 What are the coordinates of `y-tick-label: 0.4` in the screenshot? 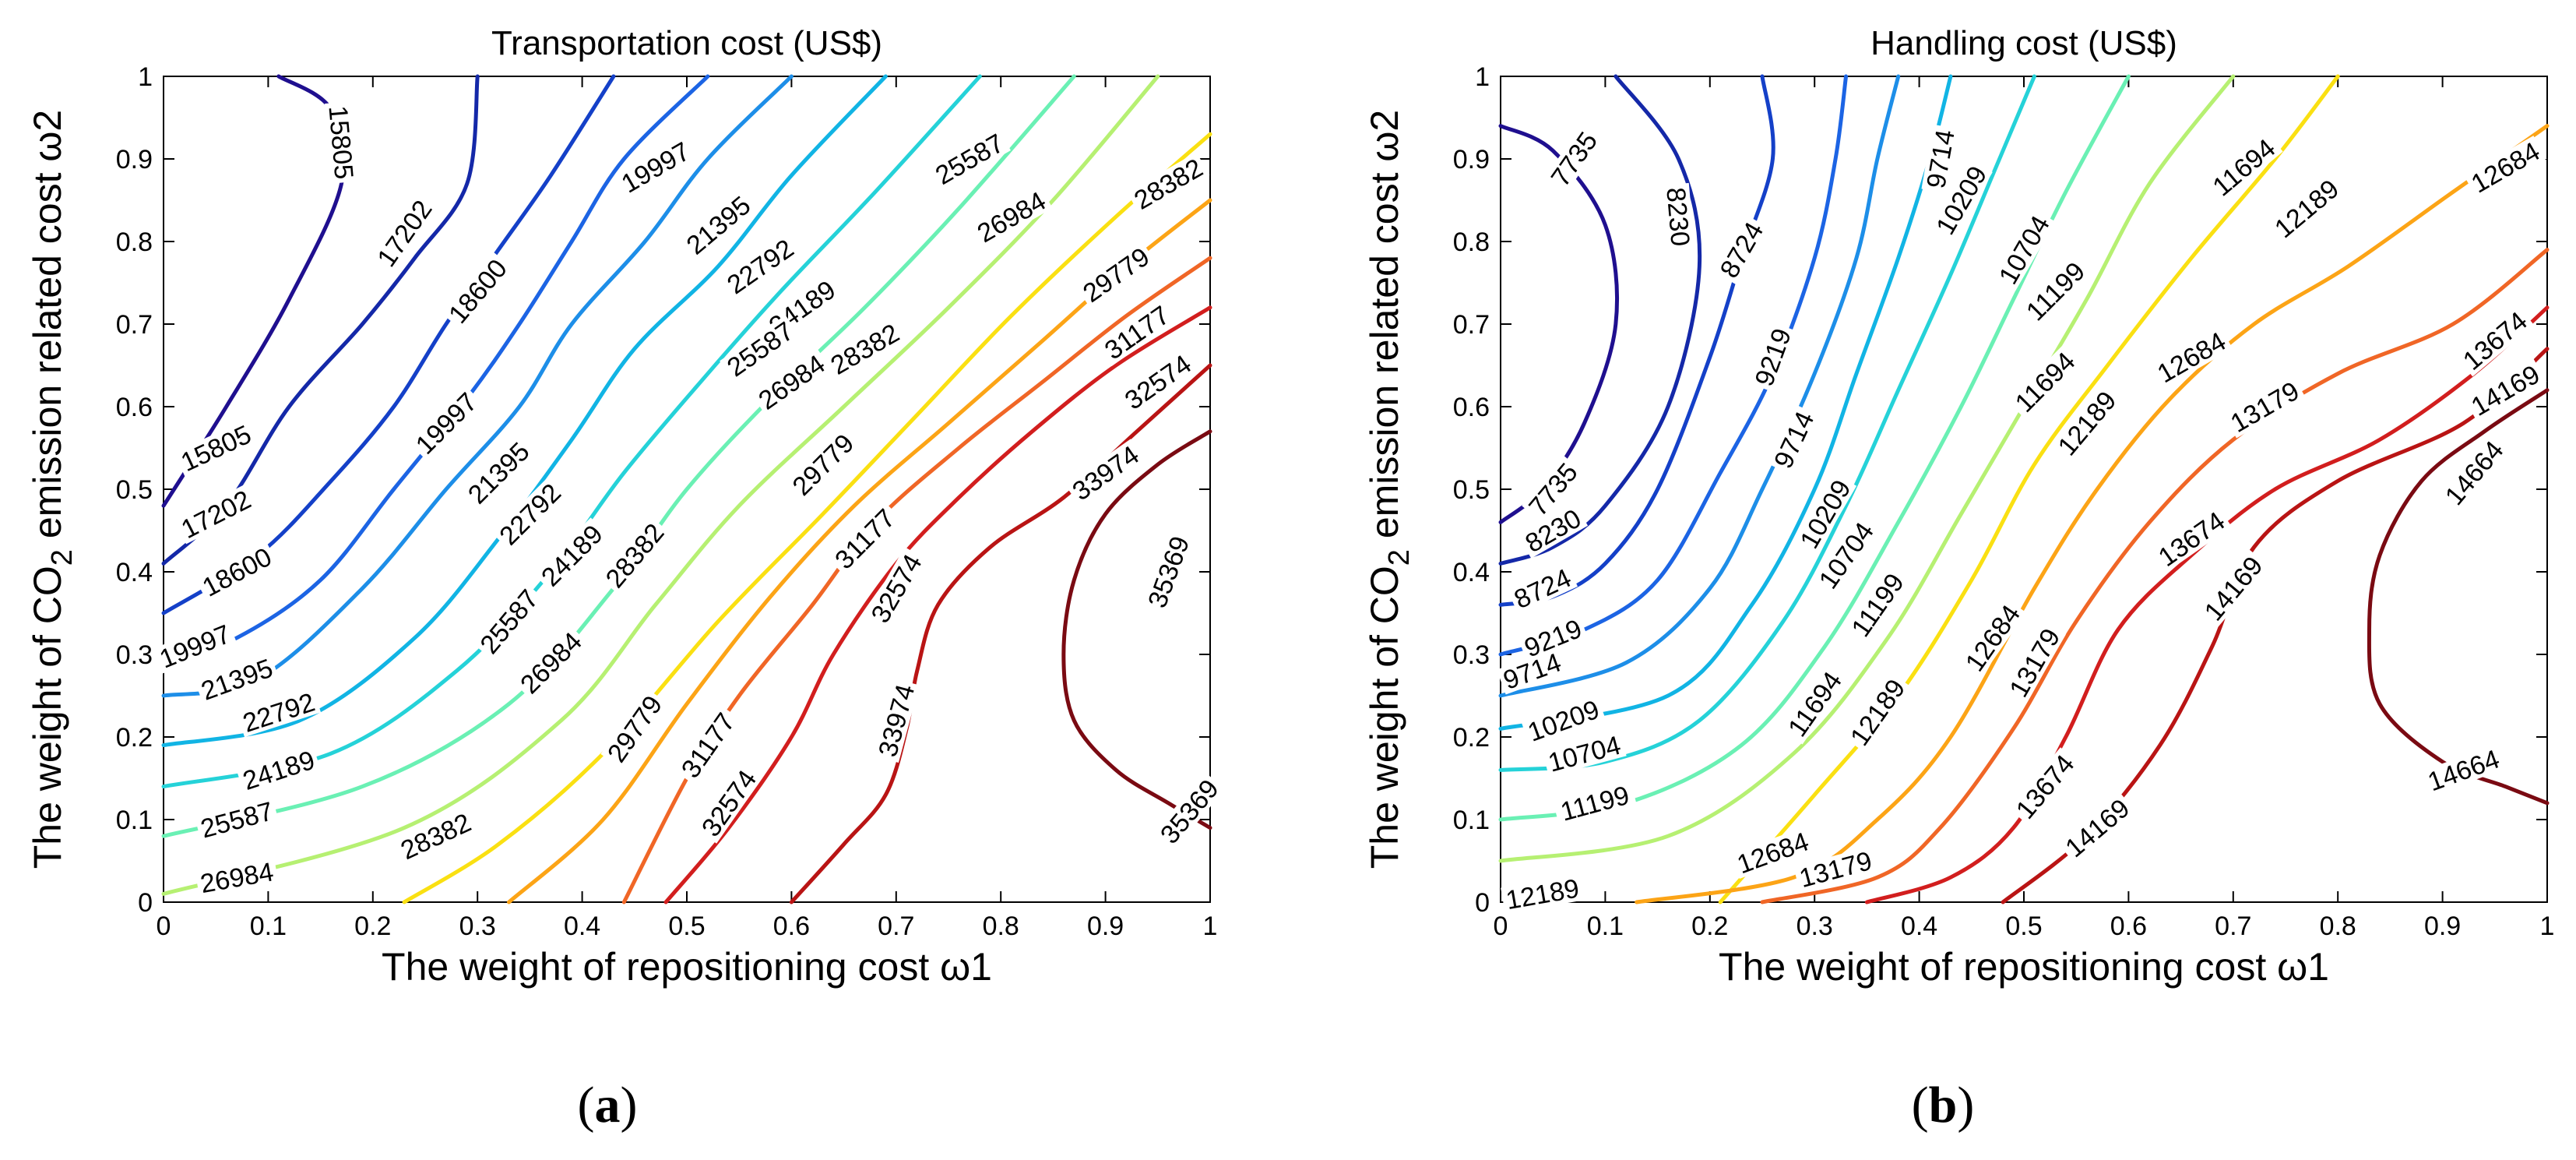 It's located at (134, 573).